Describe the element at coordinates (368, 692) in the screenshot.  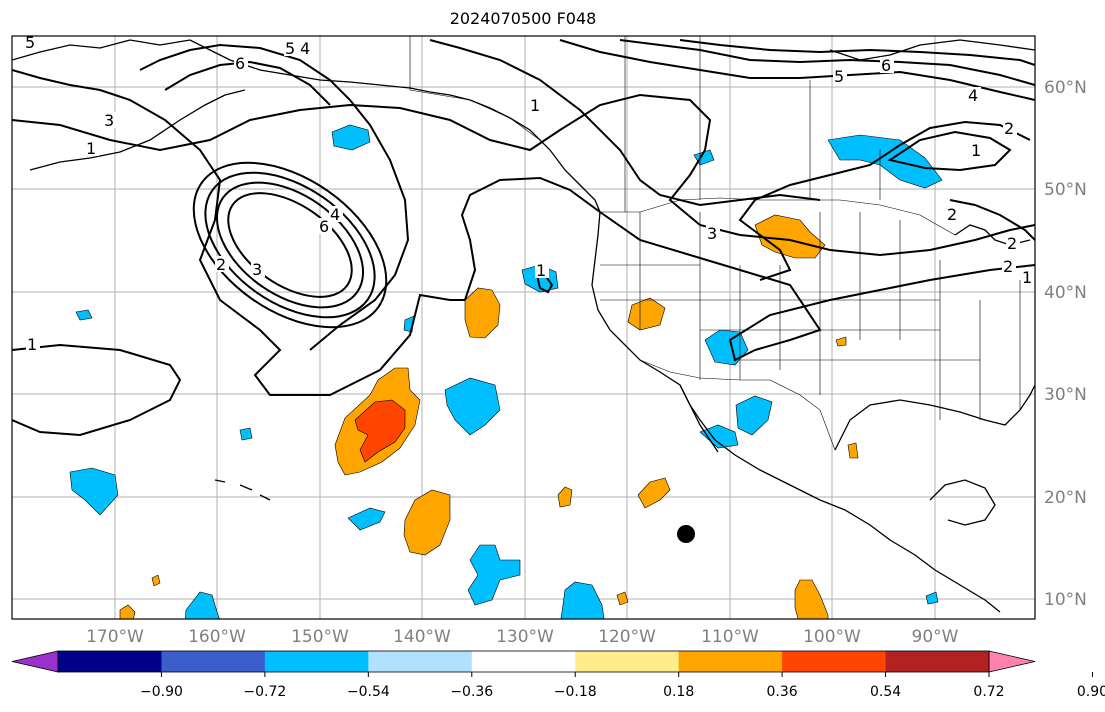
I see `colorbar-tick-label: −0.54` at that location.